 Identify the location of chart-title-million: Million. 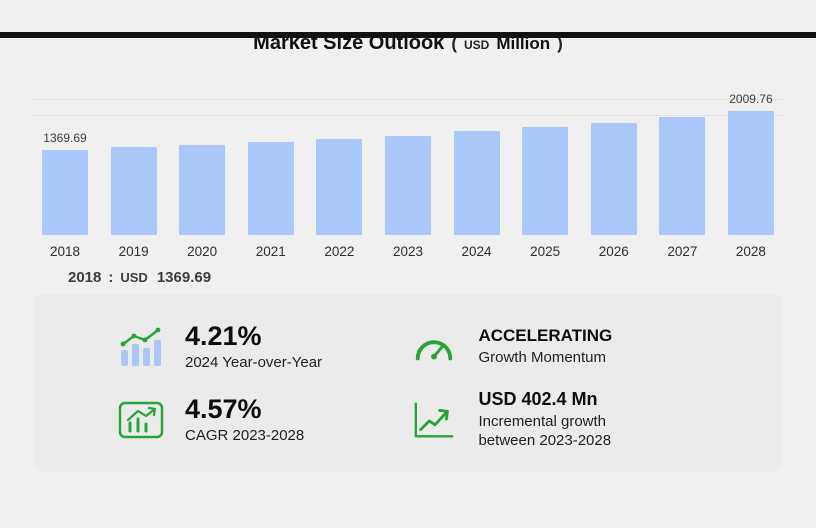
(523, 43).